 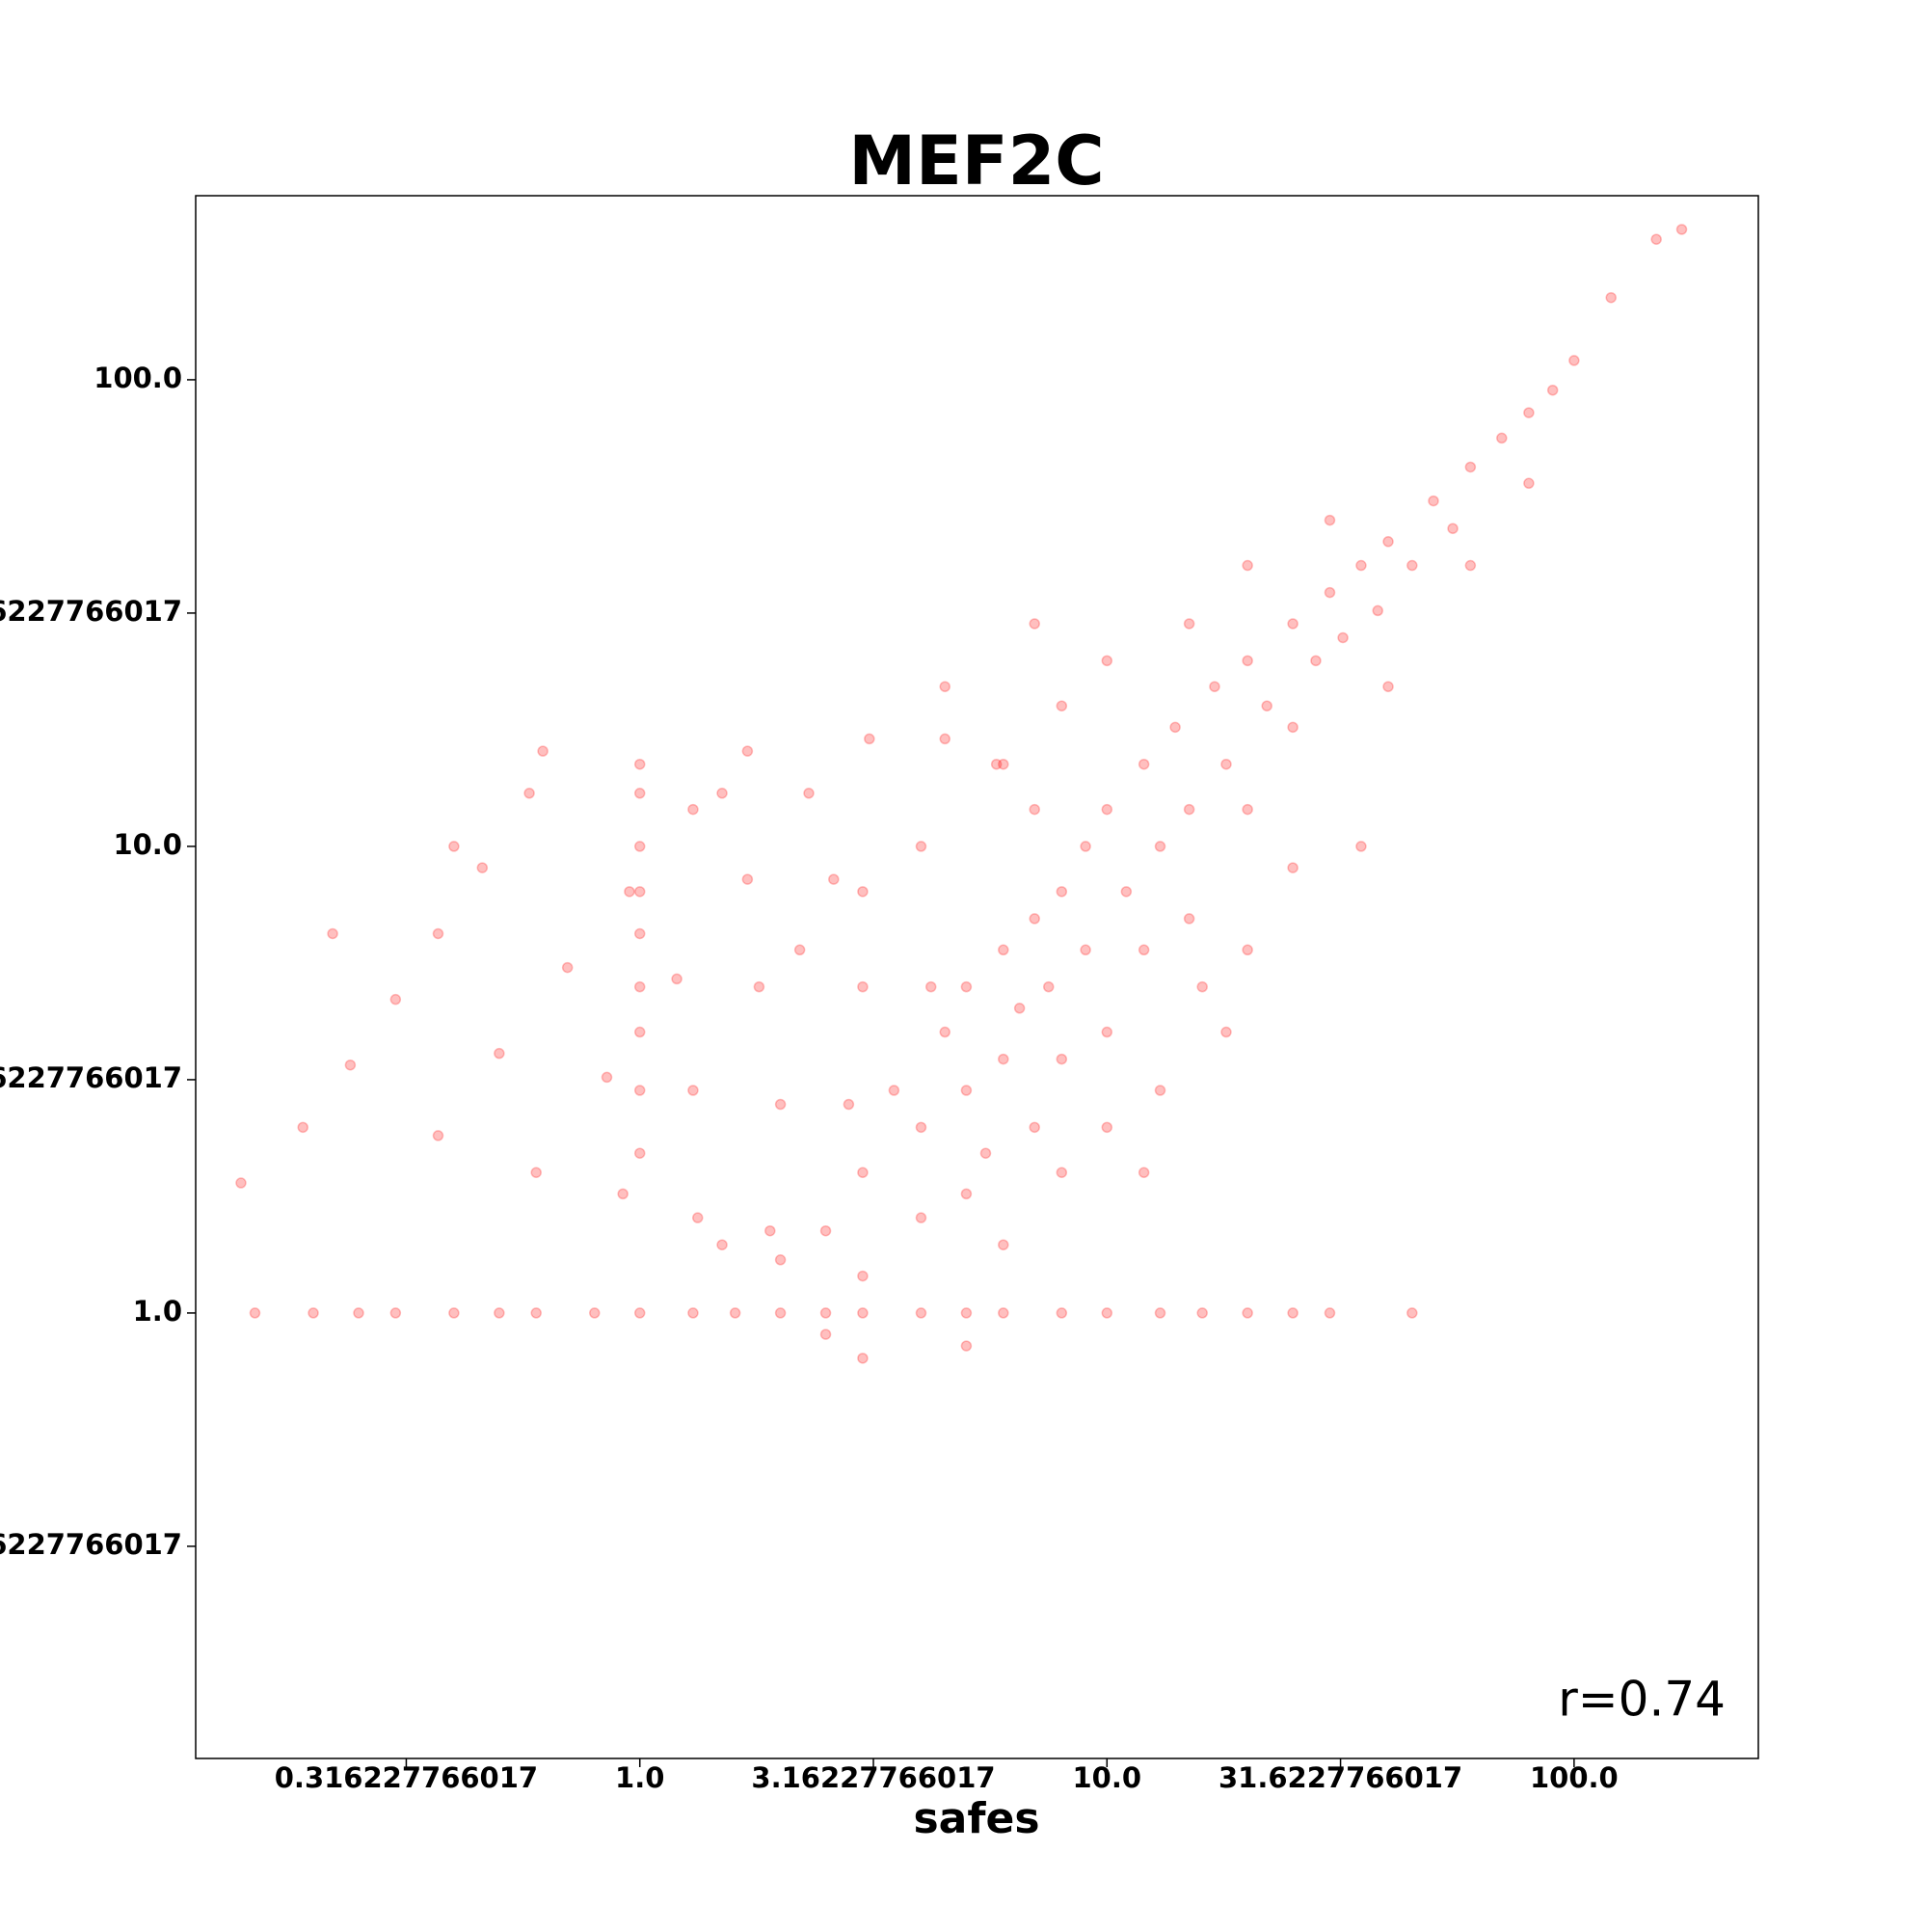 What do you see at coordinates (147, 845) in the screenshot?
I see `y-tick-label: 10.0` at bounding box center [147, 845].